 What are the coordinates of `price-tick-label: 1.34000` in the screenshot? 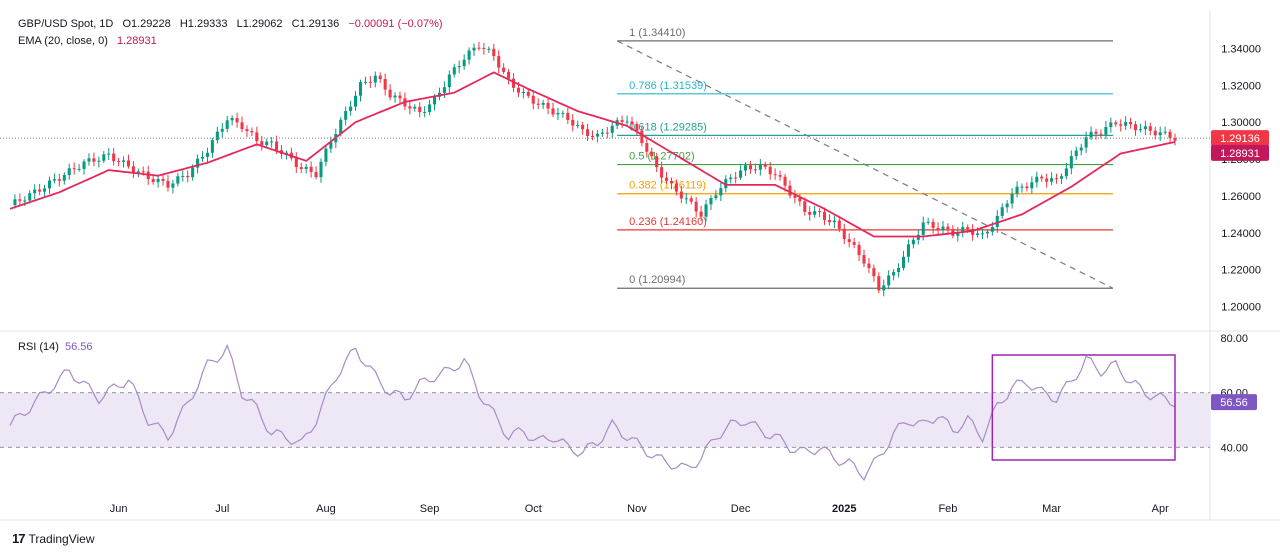 It's located at (1241, 49).